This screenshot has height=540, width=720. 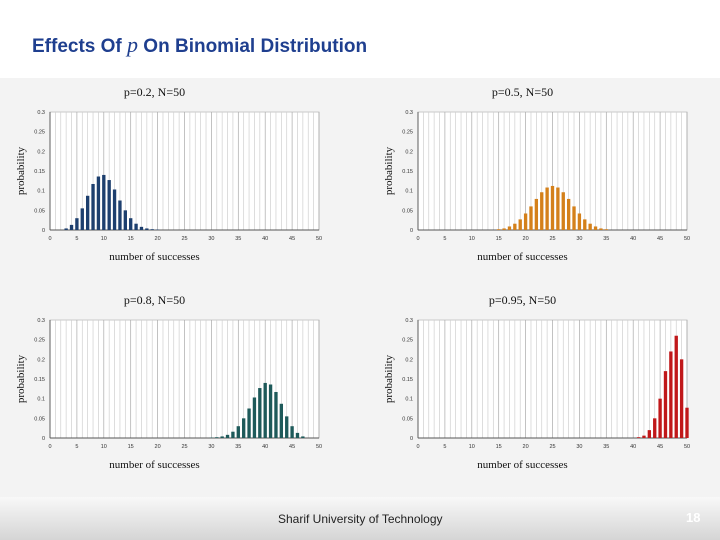 I want to click on page-number: 18, so click(x=693, y=517).